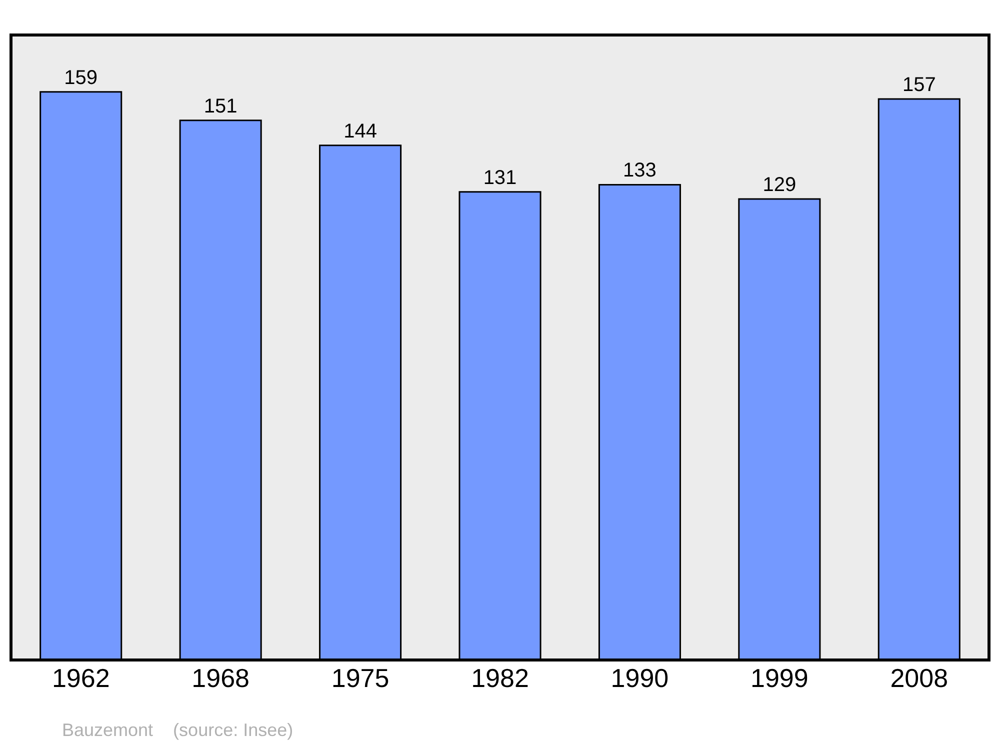 The height and width of the screenshot is (747, 1000). What do you see at coordinates (81, 678) in the screenshot?
I see `x-tick-label: 1962` at bounding box center [81, 678].